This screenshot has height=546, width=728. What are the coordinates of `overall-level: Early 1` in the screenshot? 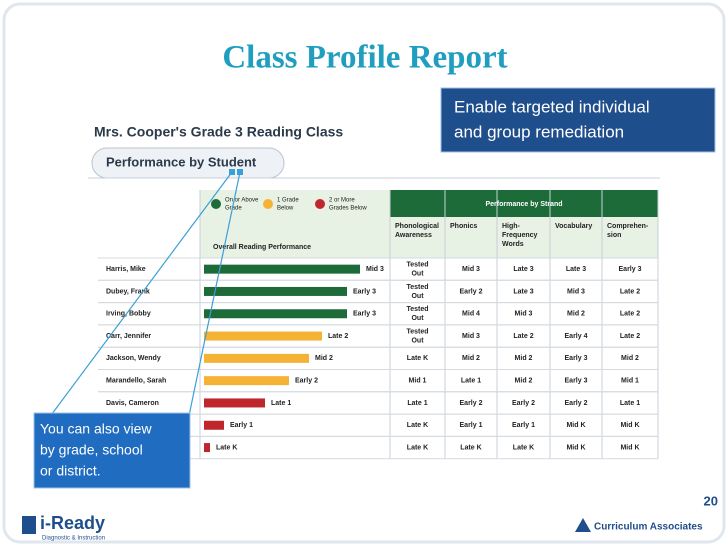 It's located at (241, 425).